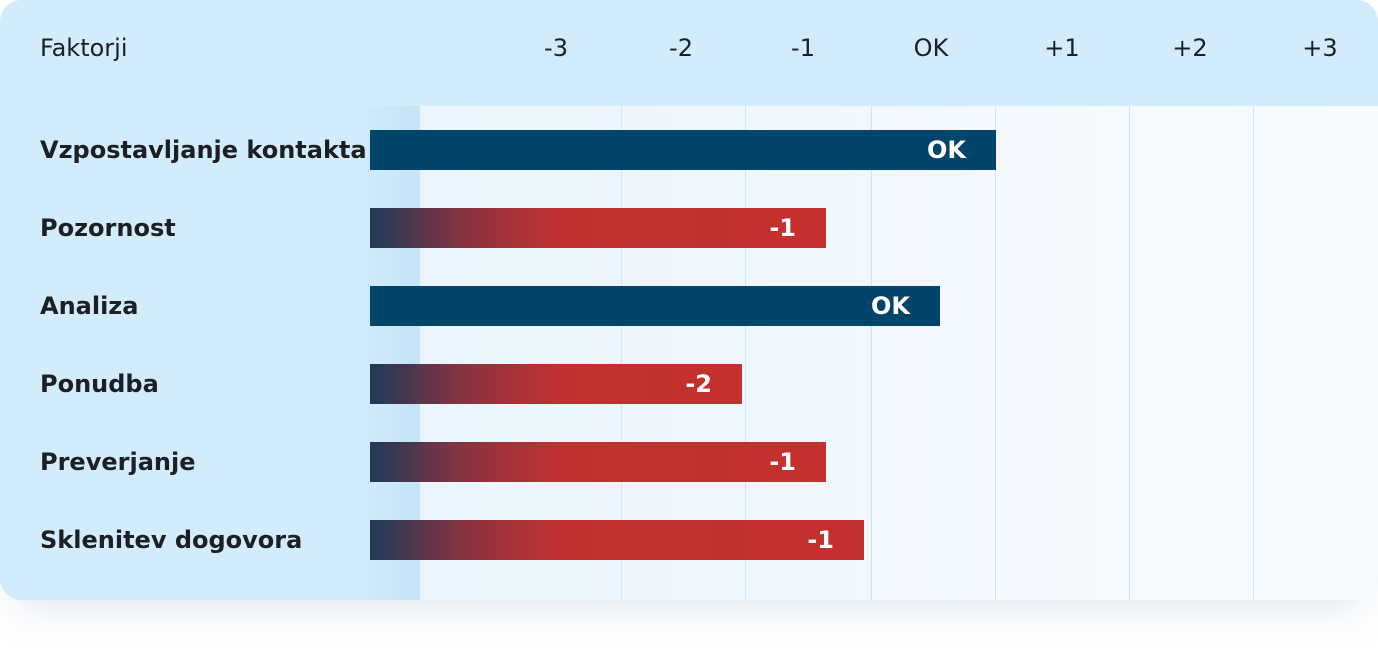 The height and width of the screenshot is (672, 1378). Describe the element at coordinates (118, 462) in the screenshot. I see `category-label: Preverjanje` at that location.